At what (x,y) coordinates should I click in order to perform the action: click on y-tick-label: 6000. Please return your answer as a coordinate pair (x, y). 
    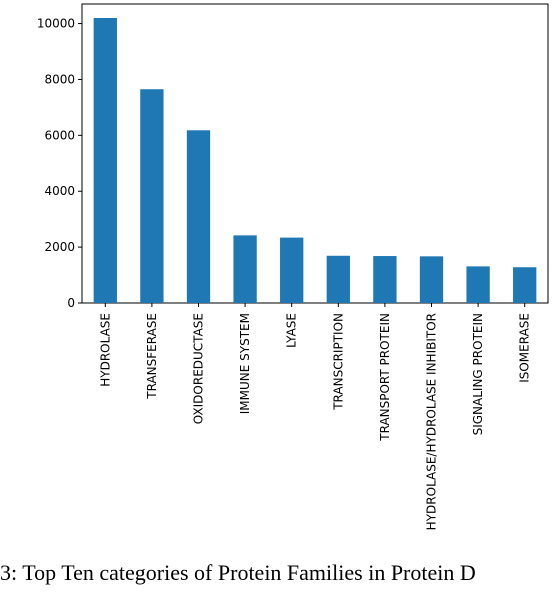
    Looking at the image, I should click on (59, 135).